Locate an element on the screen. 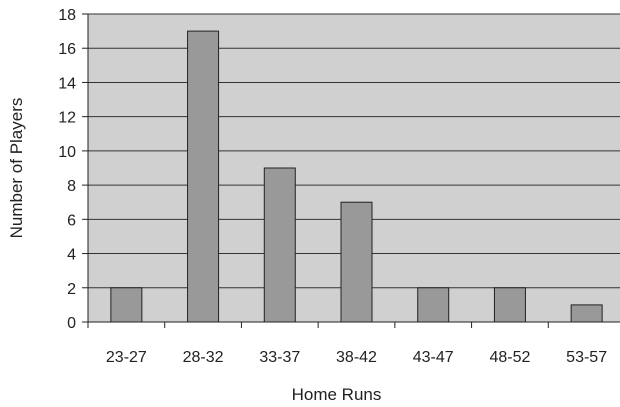 The width and height of the screenshot is (620, 407). x-tick-label: 33-37 is located at coordinates (279, 357).